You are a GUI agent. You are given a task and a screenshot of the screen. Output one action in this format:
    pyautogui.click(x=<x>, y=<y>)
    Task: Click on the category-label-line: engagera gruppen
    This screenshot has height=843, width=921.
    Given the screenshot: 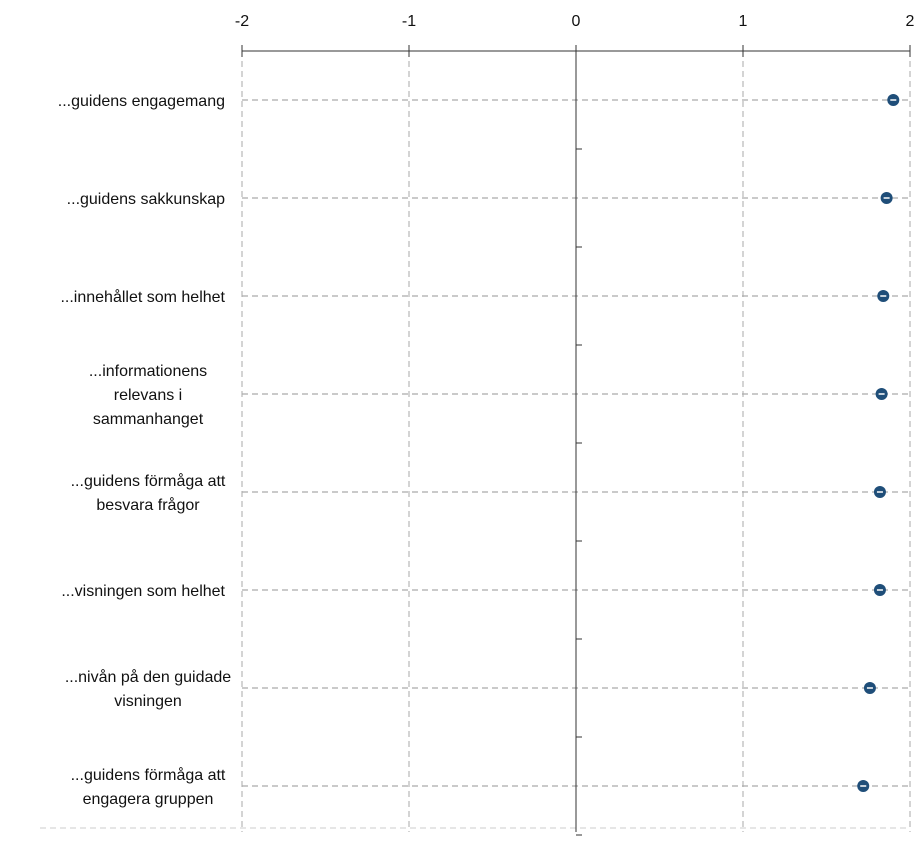 What is the action you would take?
    pyautogui.click(x=148, y=799)
    